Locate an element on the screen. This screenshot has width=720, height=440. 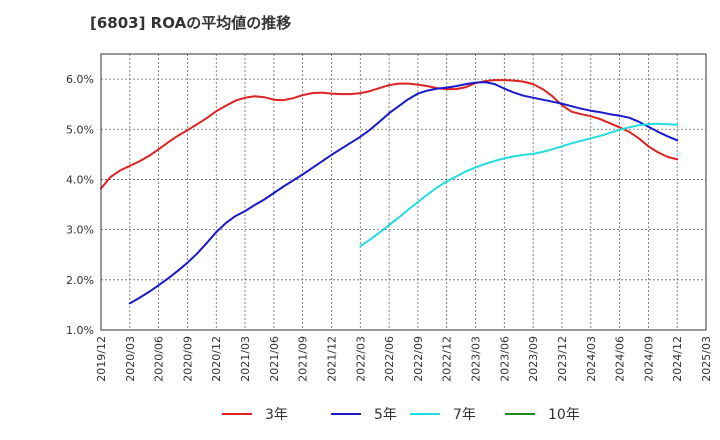
x-tick-label: 2025/03 is located at coordinates (706, 359).